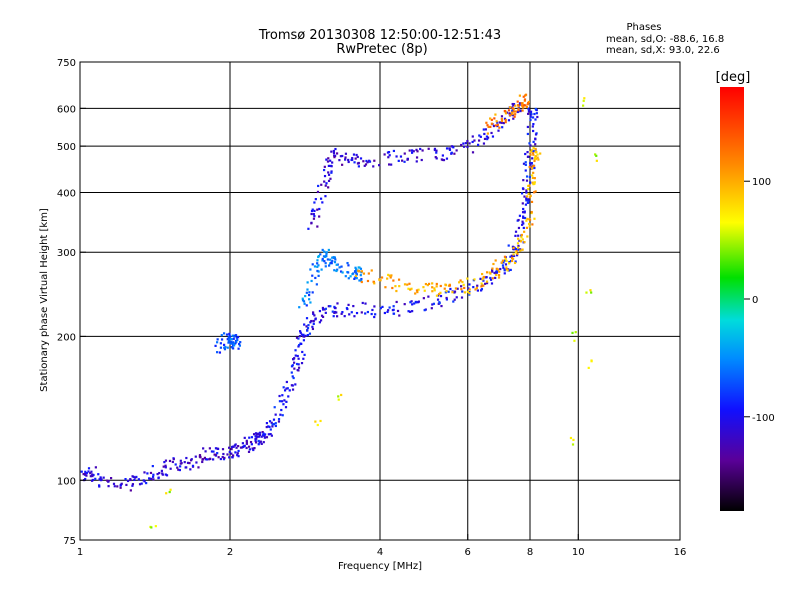 Image resolution: width=800 pixels, height=604 pixels. Describe the element at coordinates (66, 337) in the screenshot. I see `y-tick-label: 200` at that location.